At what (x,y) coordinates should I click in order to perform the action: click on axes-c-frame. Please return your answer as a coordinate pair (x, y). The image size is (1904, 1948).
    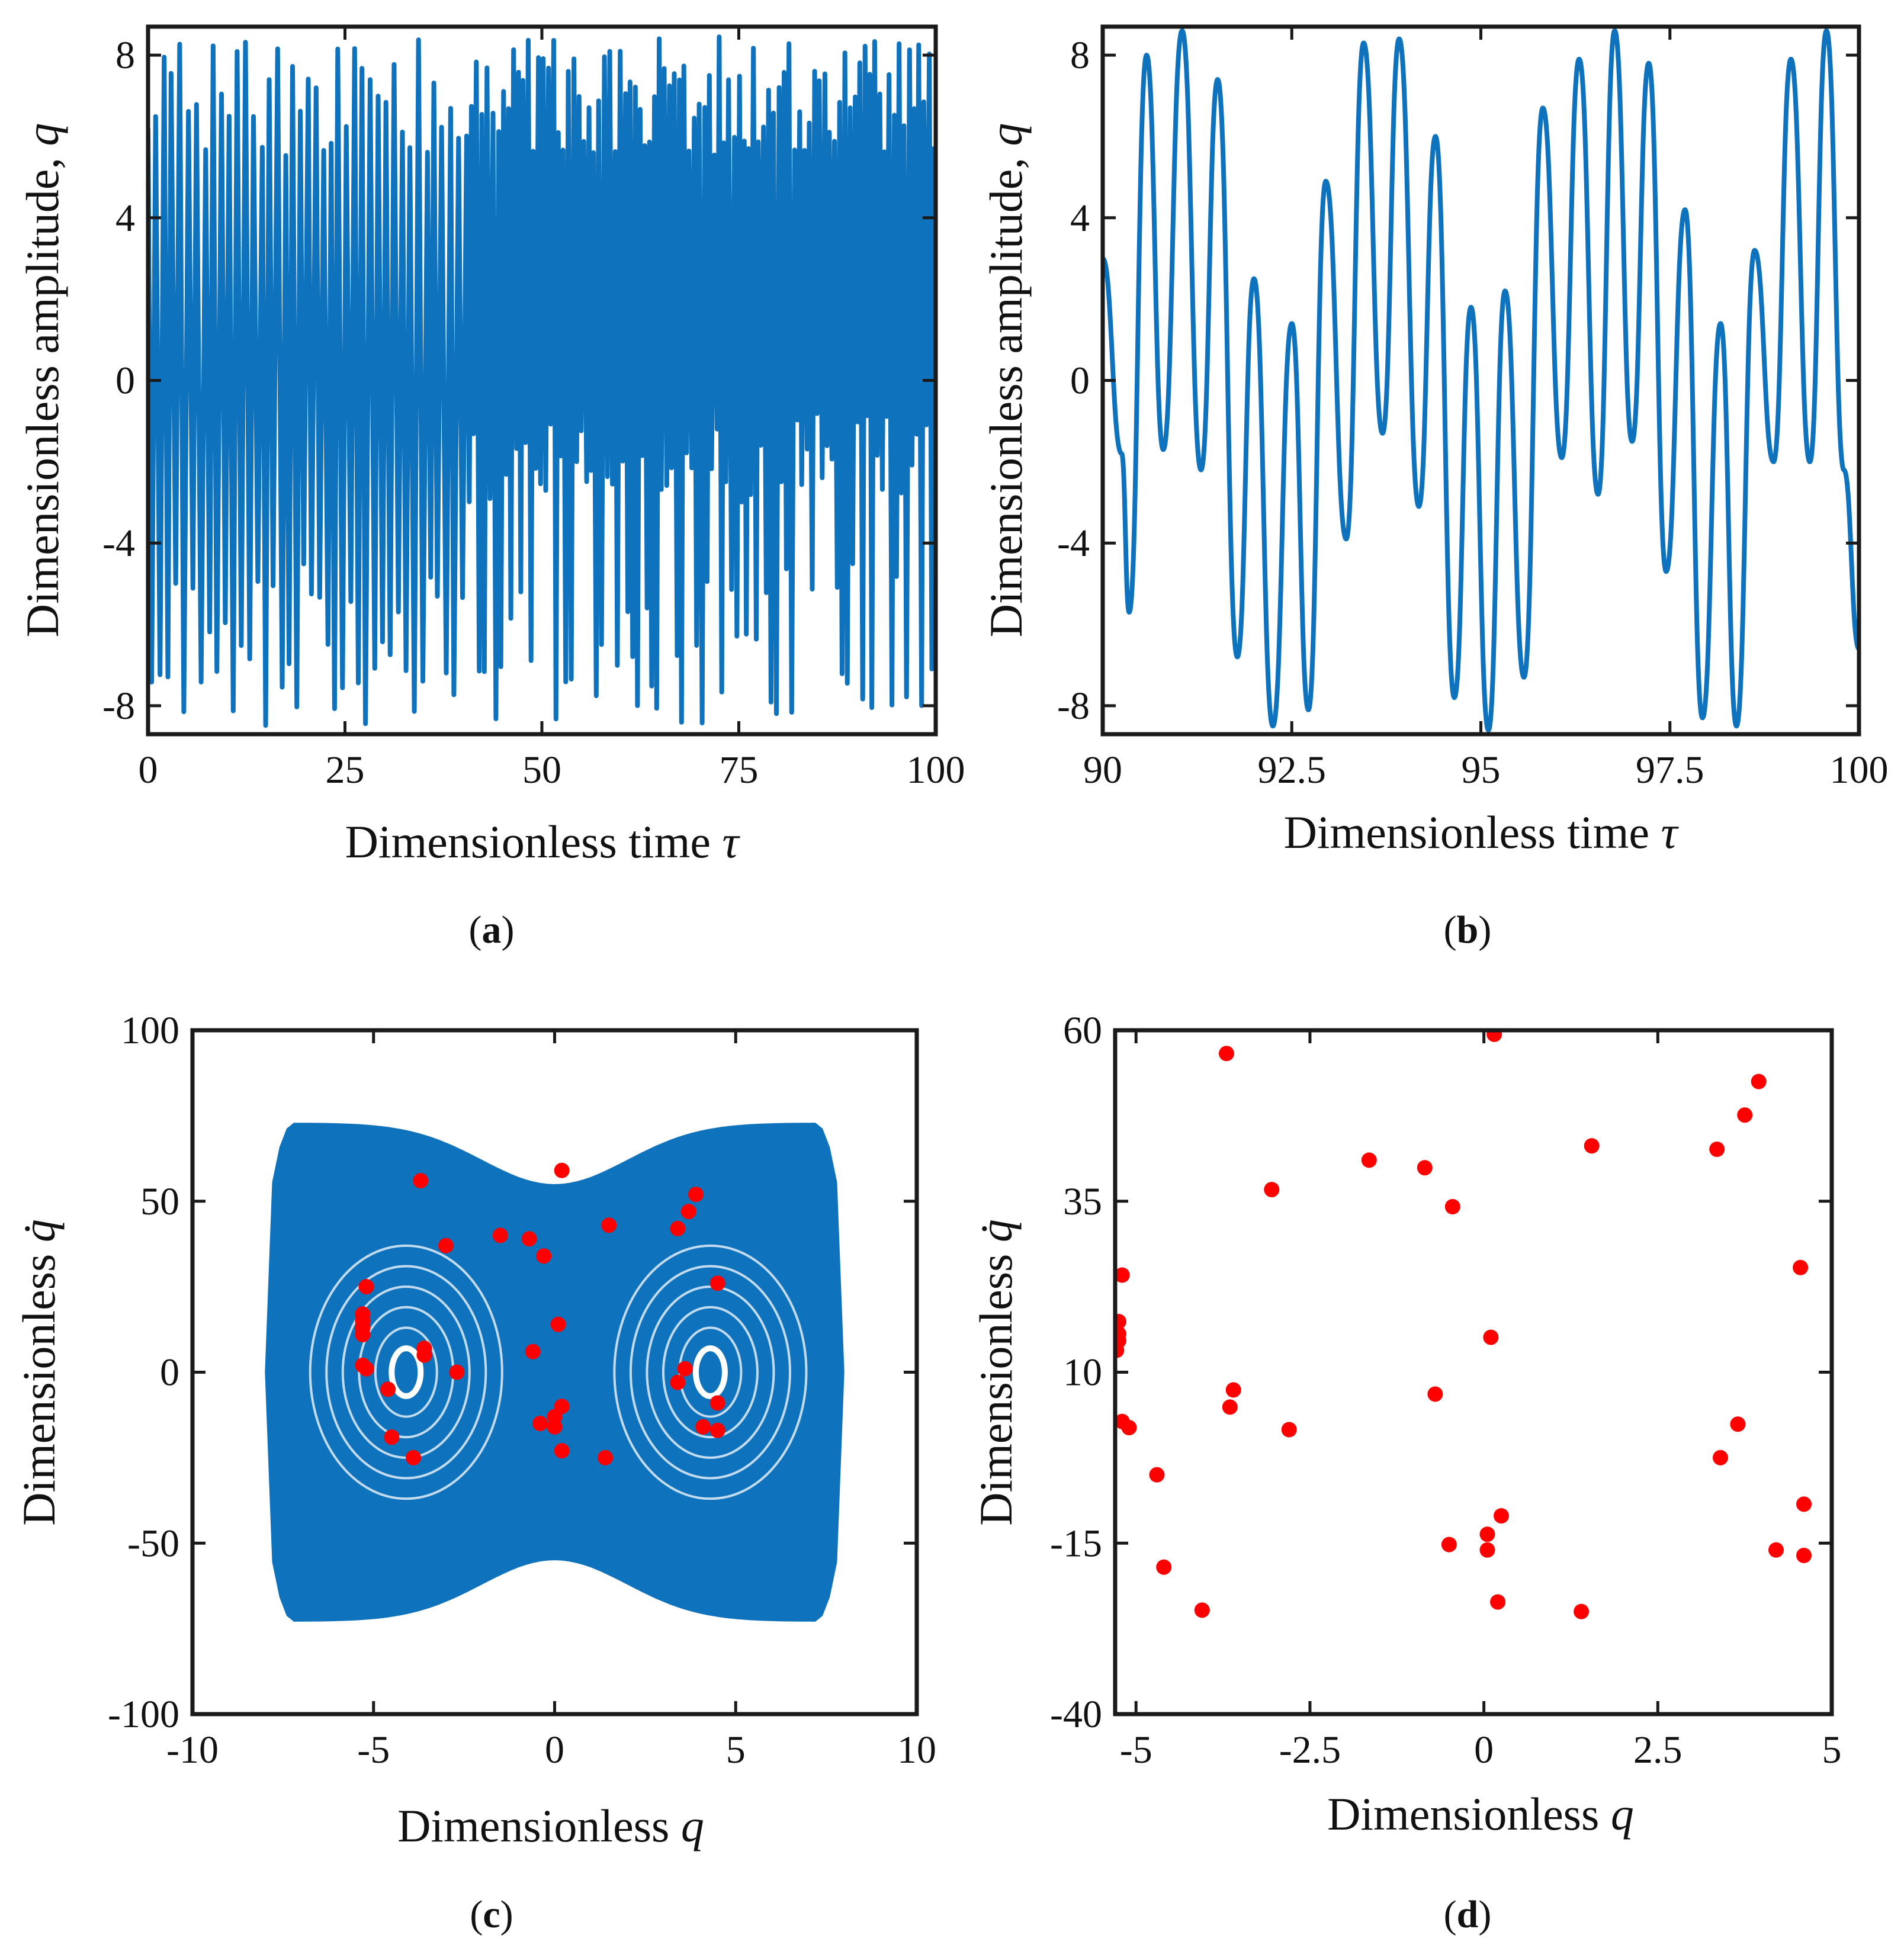
    Looking at the image, I should click on (554, 1372).